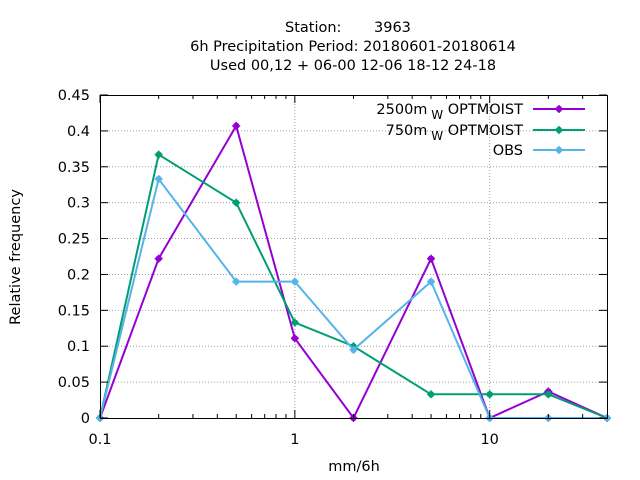 This screenshot has width=640, height=480. I want to click on title-station-id: 3963, so click(392, 28).